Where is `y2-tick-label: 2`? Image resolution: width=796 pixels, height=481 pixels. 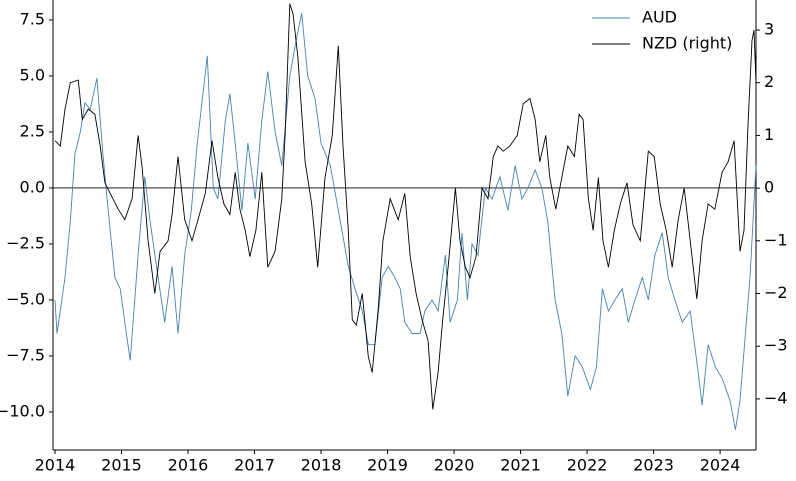
y2-tick-label: 2 is located at coordinates (769, 81).